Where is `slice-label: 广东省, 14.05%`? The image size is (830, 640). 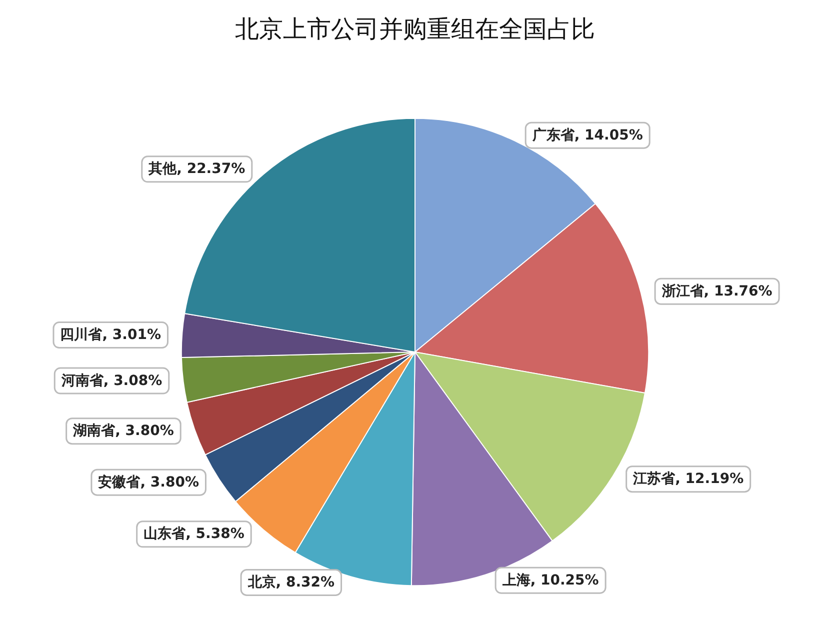 slice-label: 广东省, 14.05% is located at coordinates (587, 135).